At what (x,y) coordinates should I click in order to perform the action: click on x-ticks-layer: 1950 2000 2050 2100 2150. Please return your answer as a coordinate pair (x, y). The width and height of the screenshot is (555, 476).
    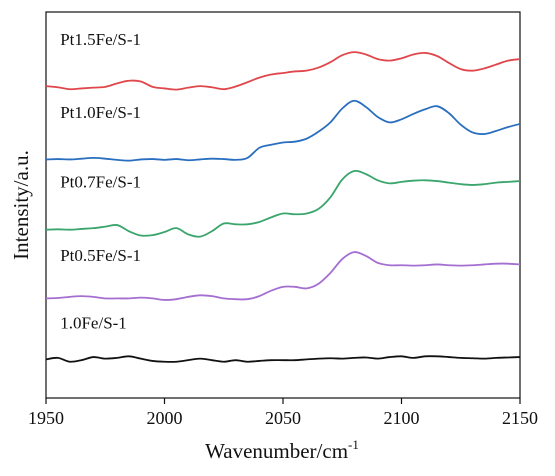
    Looking at the image, I should click on (283, 413).